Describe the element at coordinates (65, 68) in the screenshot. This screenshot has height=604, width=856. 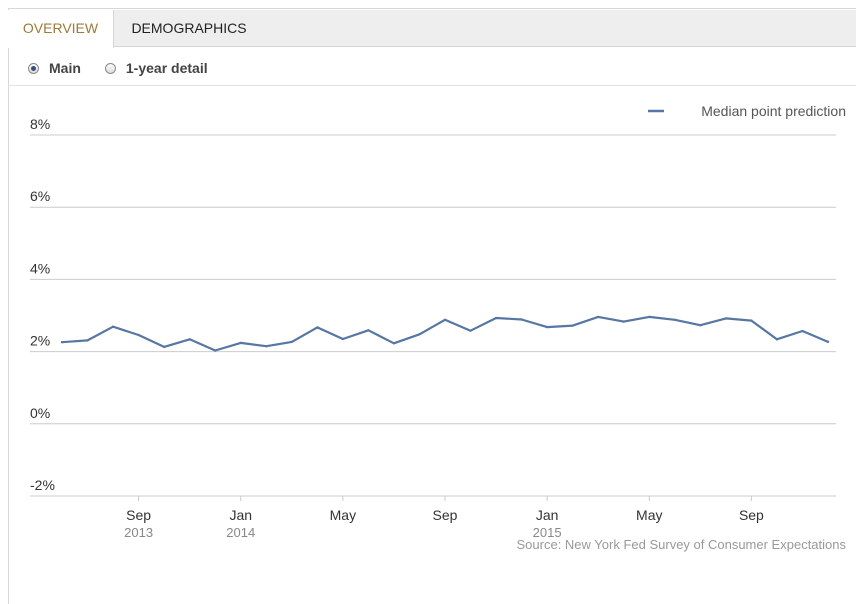
I see `radio-main-label: Main` at that location.